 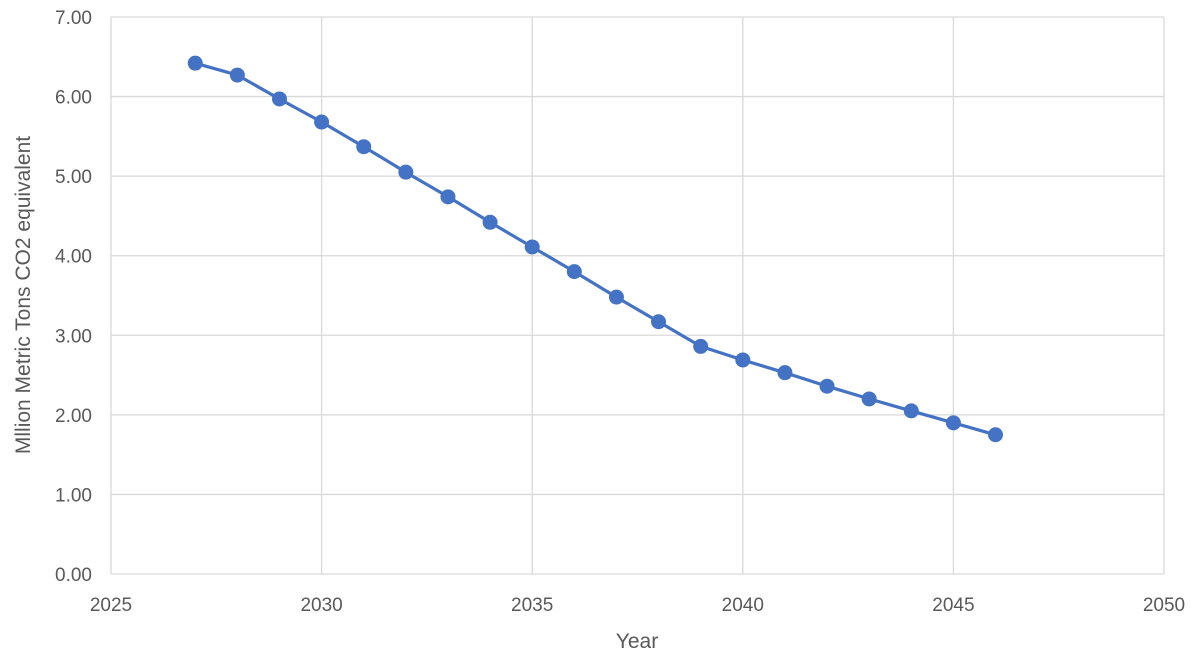 What do you see at coordinates (73, 257) in the screenshot?
I see `y-tick-label: 4.00` at bounding box center [73, 257].